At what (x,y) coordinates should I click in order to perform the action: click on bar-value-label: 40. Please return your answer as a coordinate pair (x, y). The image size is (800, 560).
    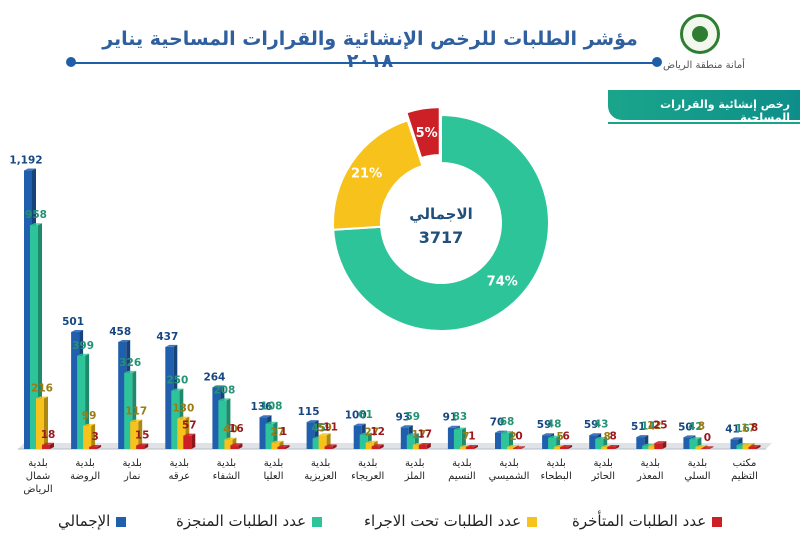
    Looking at the image, I should click on (230, 430).